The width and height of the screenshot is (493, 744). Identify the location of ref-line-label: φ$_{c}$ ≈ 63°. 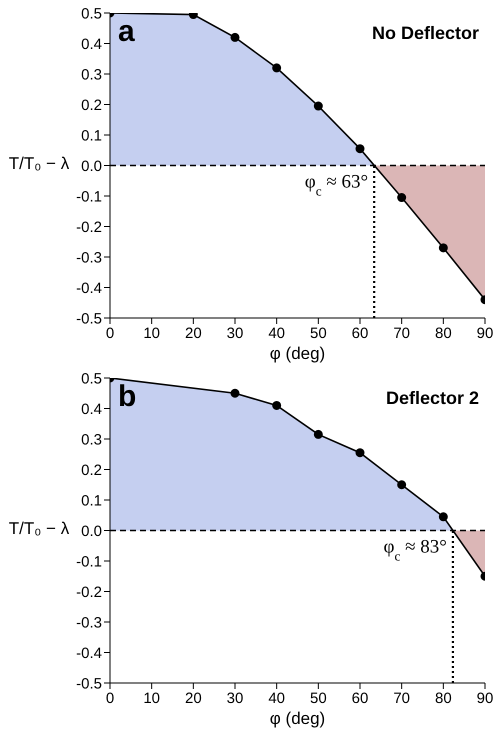
(336, 185).